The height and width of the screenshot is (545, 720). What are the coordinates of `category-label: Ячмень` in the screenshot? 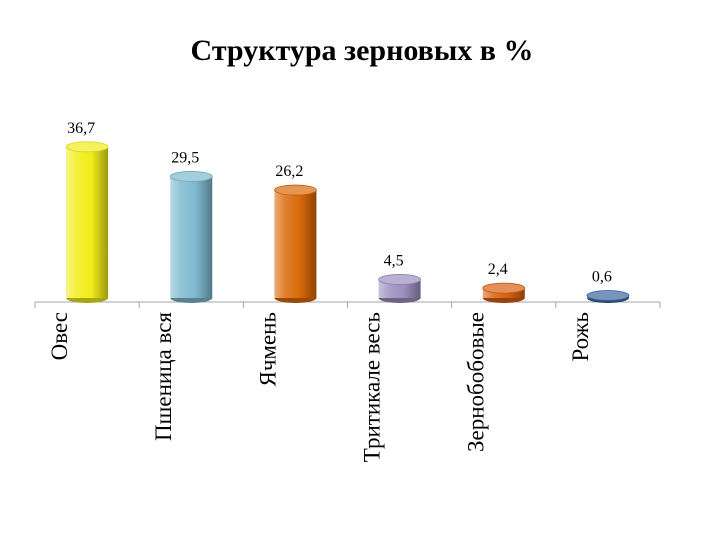 It's located at (267, 349).